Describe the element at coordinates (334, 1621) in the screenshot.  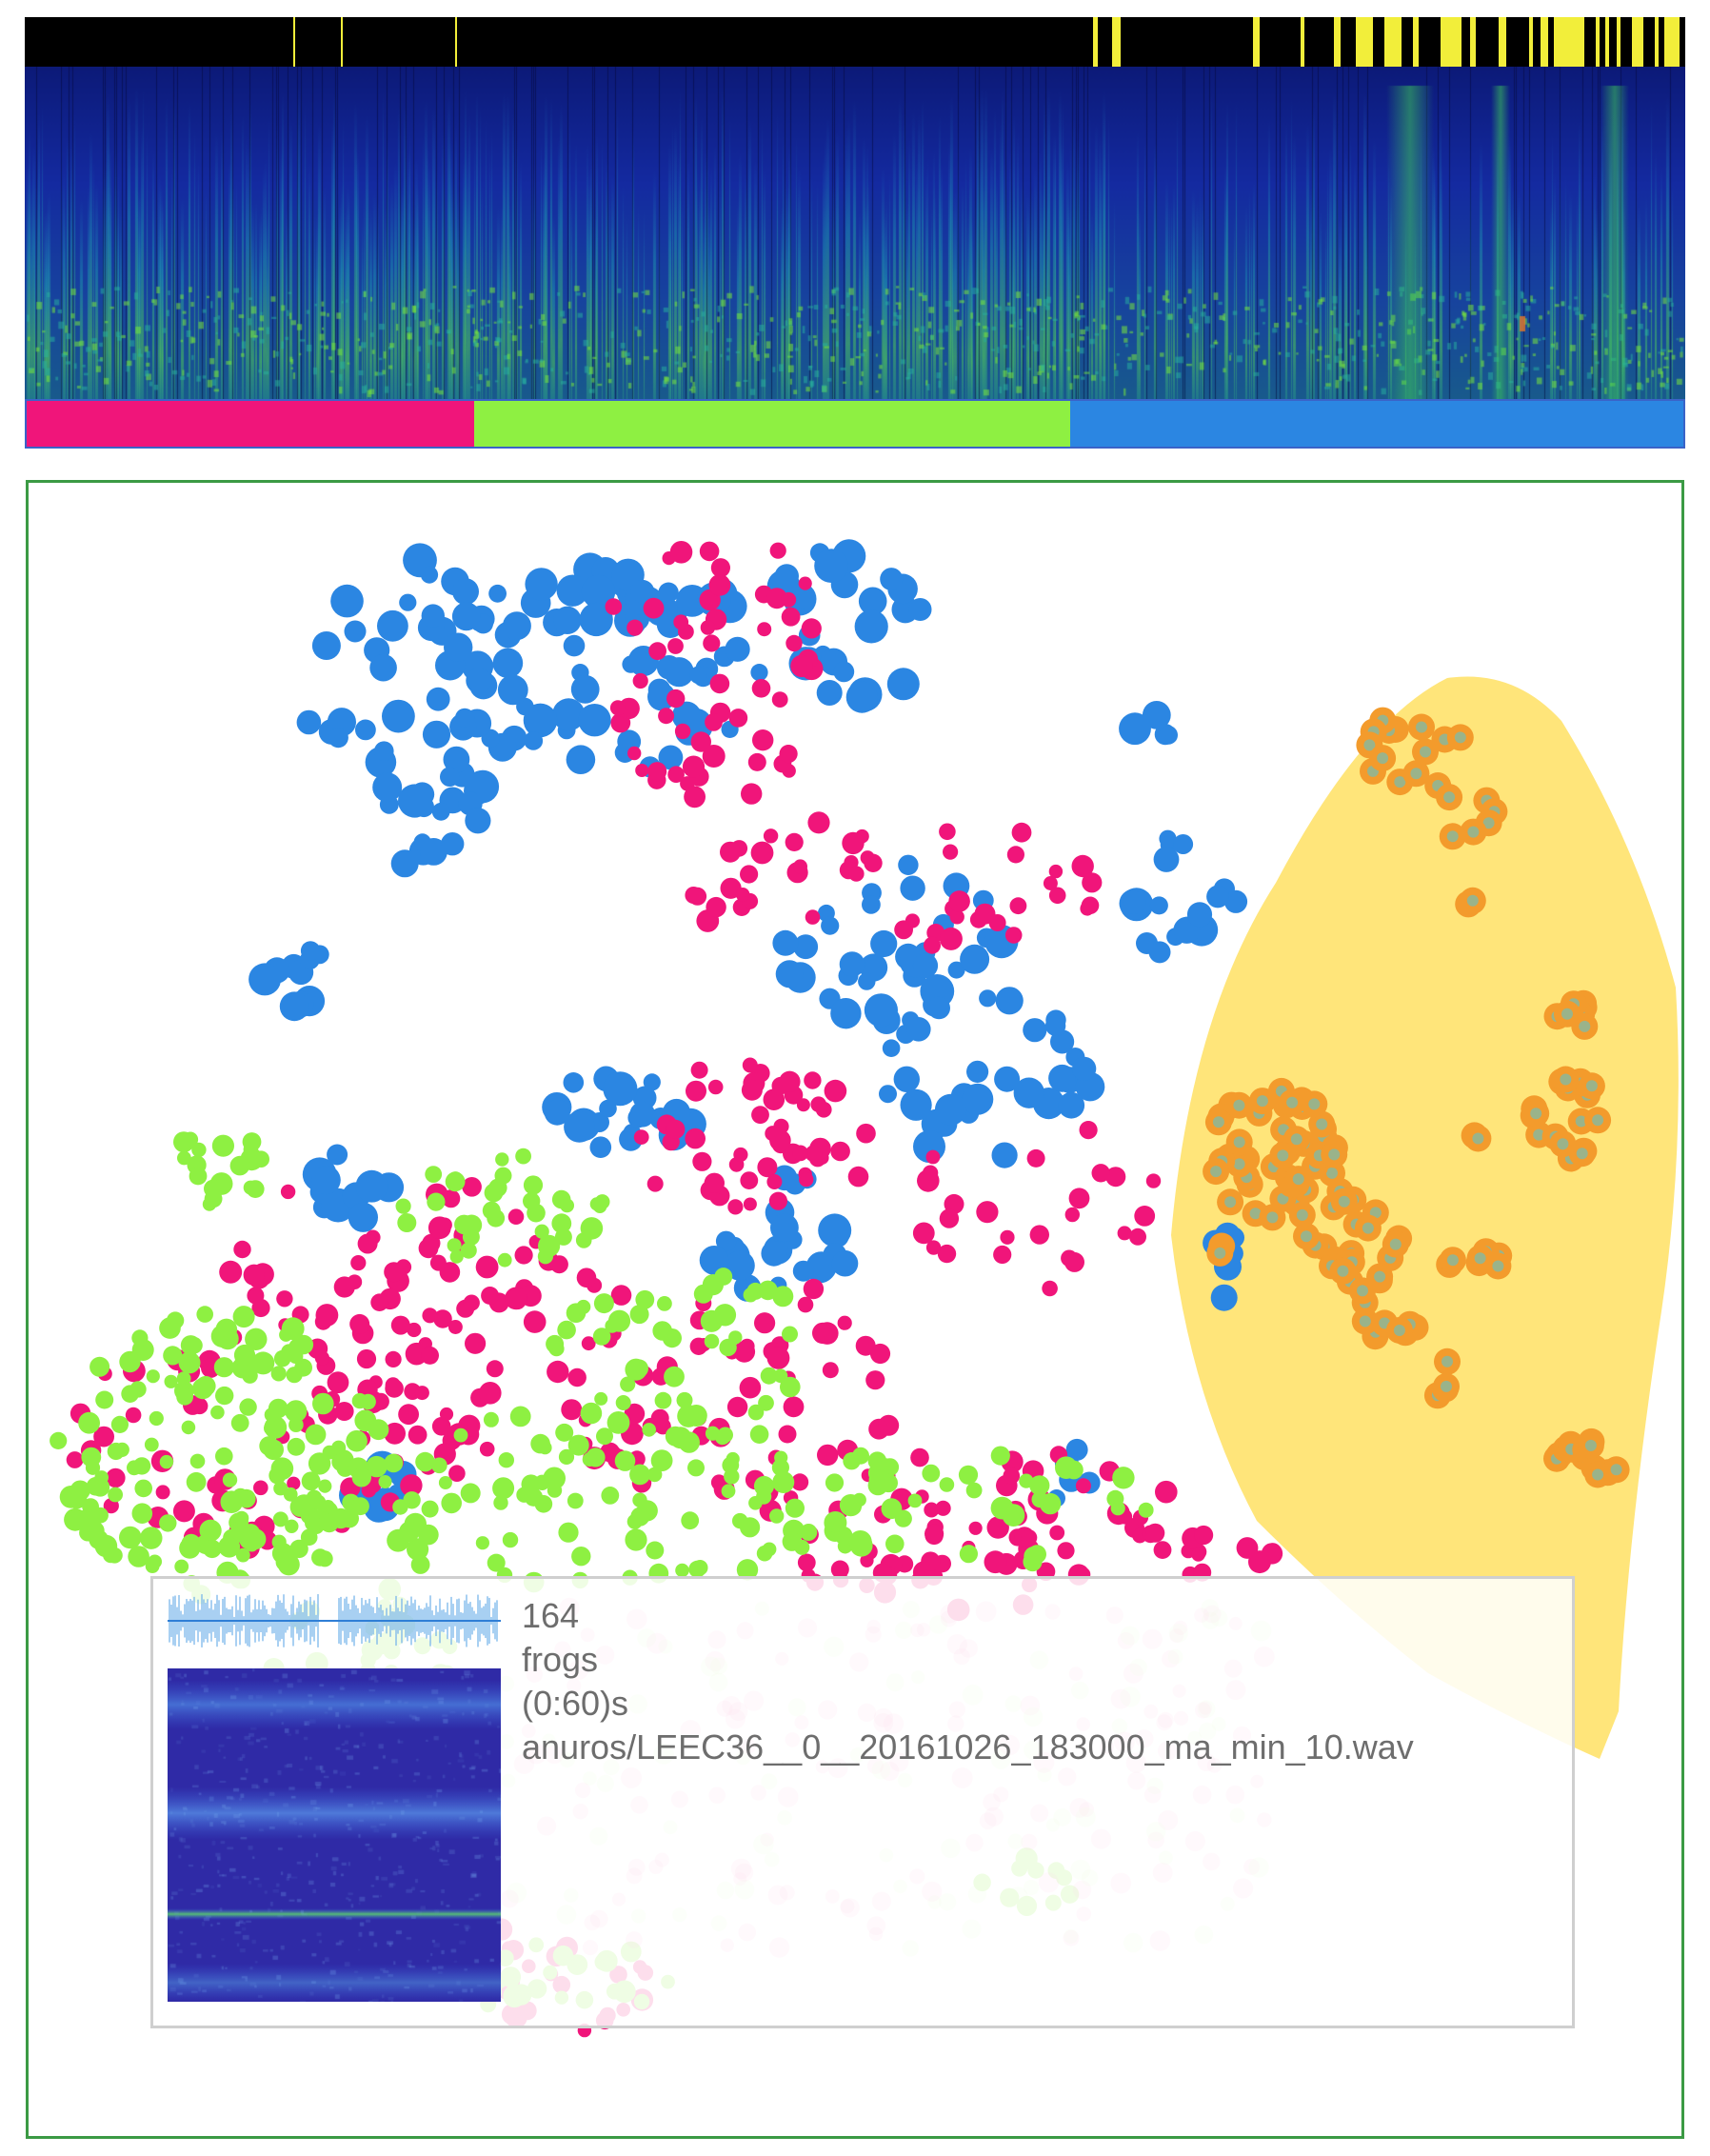
I see `waveform-icon` at that location.